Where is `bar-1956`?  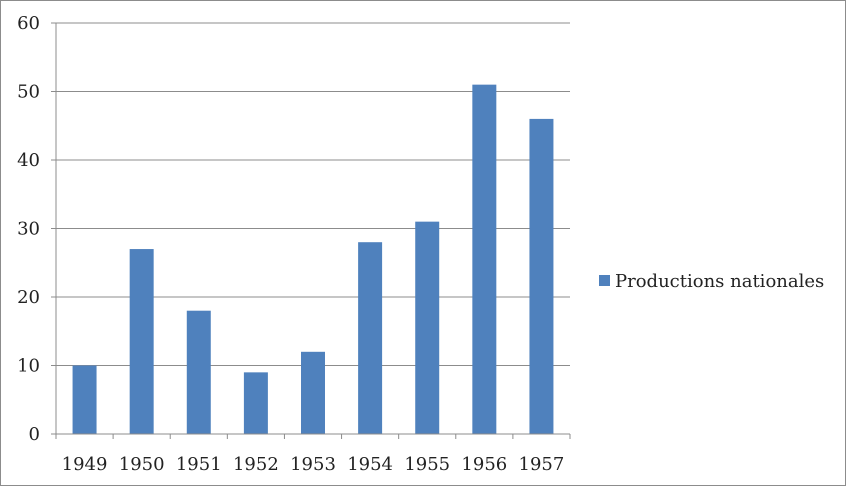
bar-1956 is located at coordinates (484, 259).